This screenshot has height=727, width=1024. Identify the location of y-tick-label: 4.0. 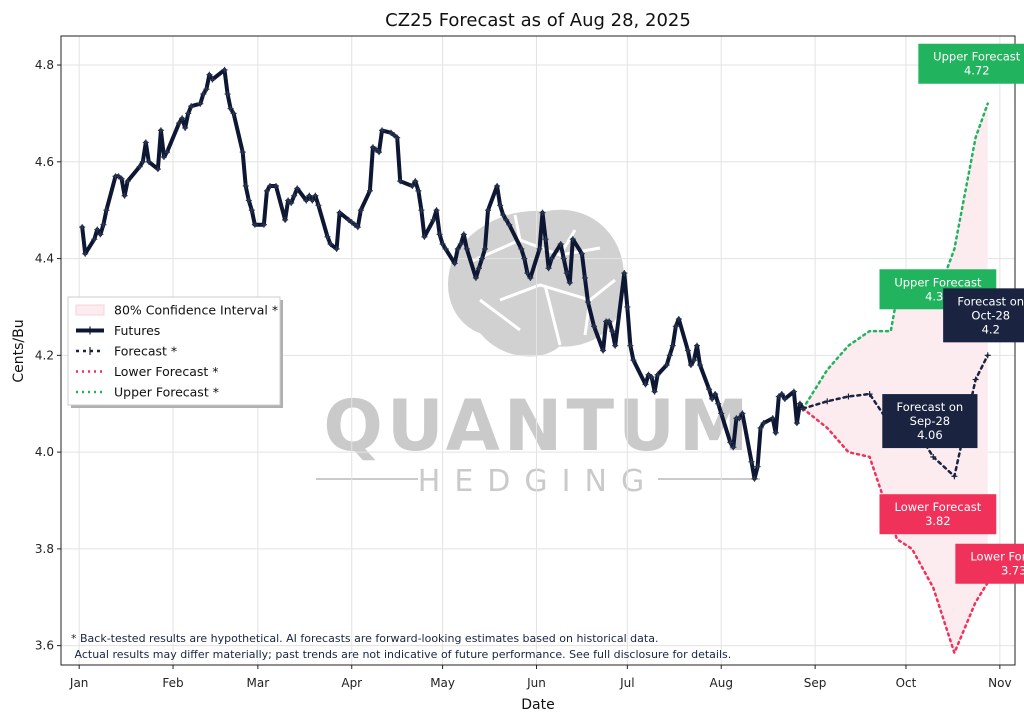
(44, 452).